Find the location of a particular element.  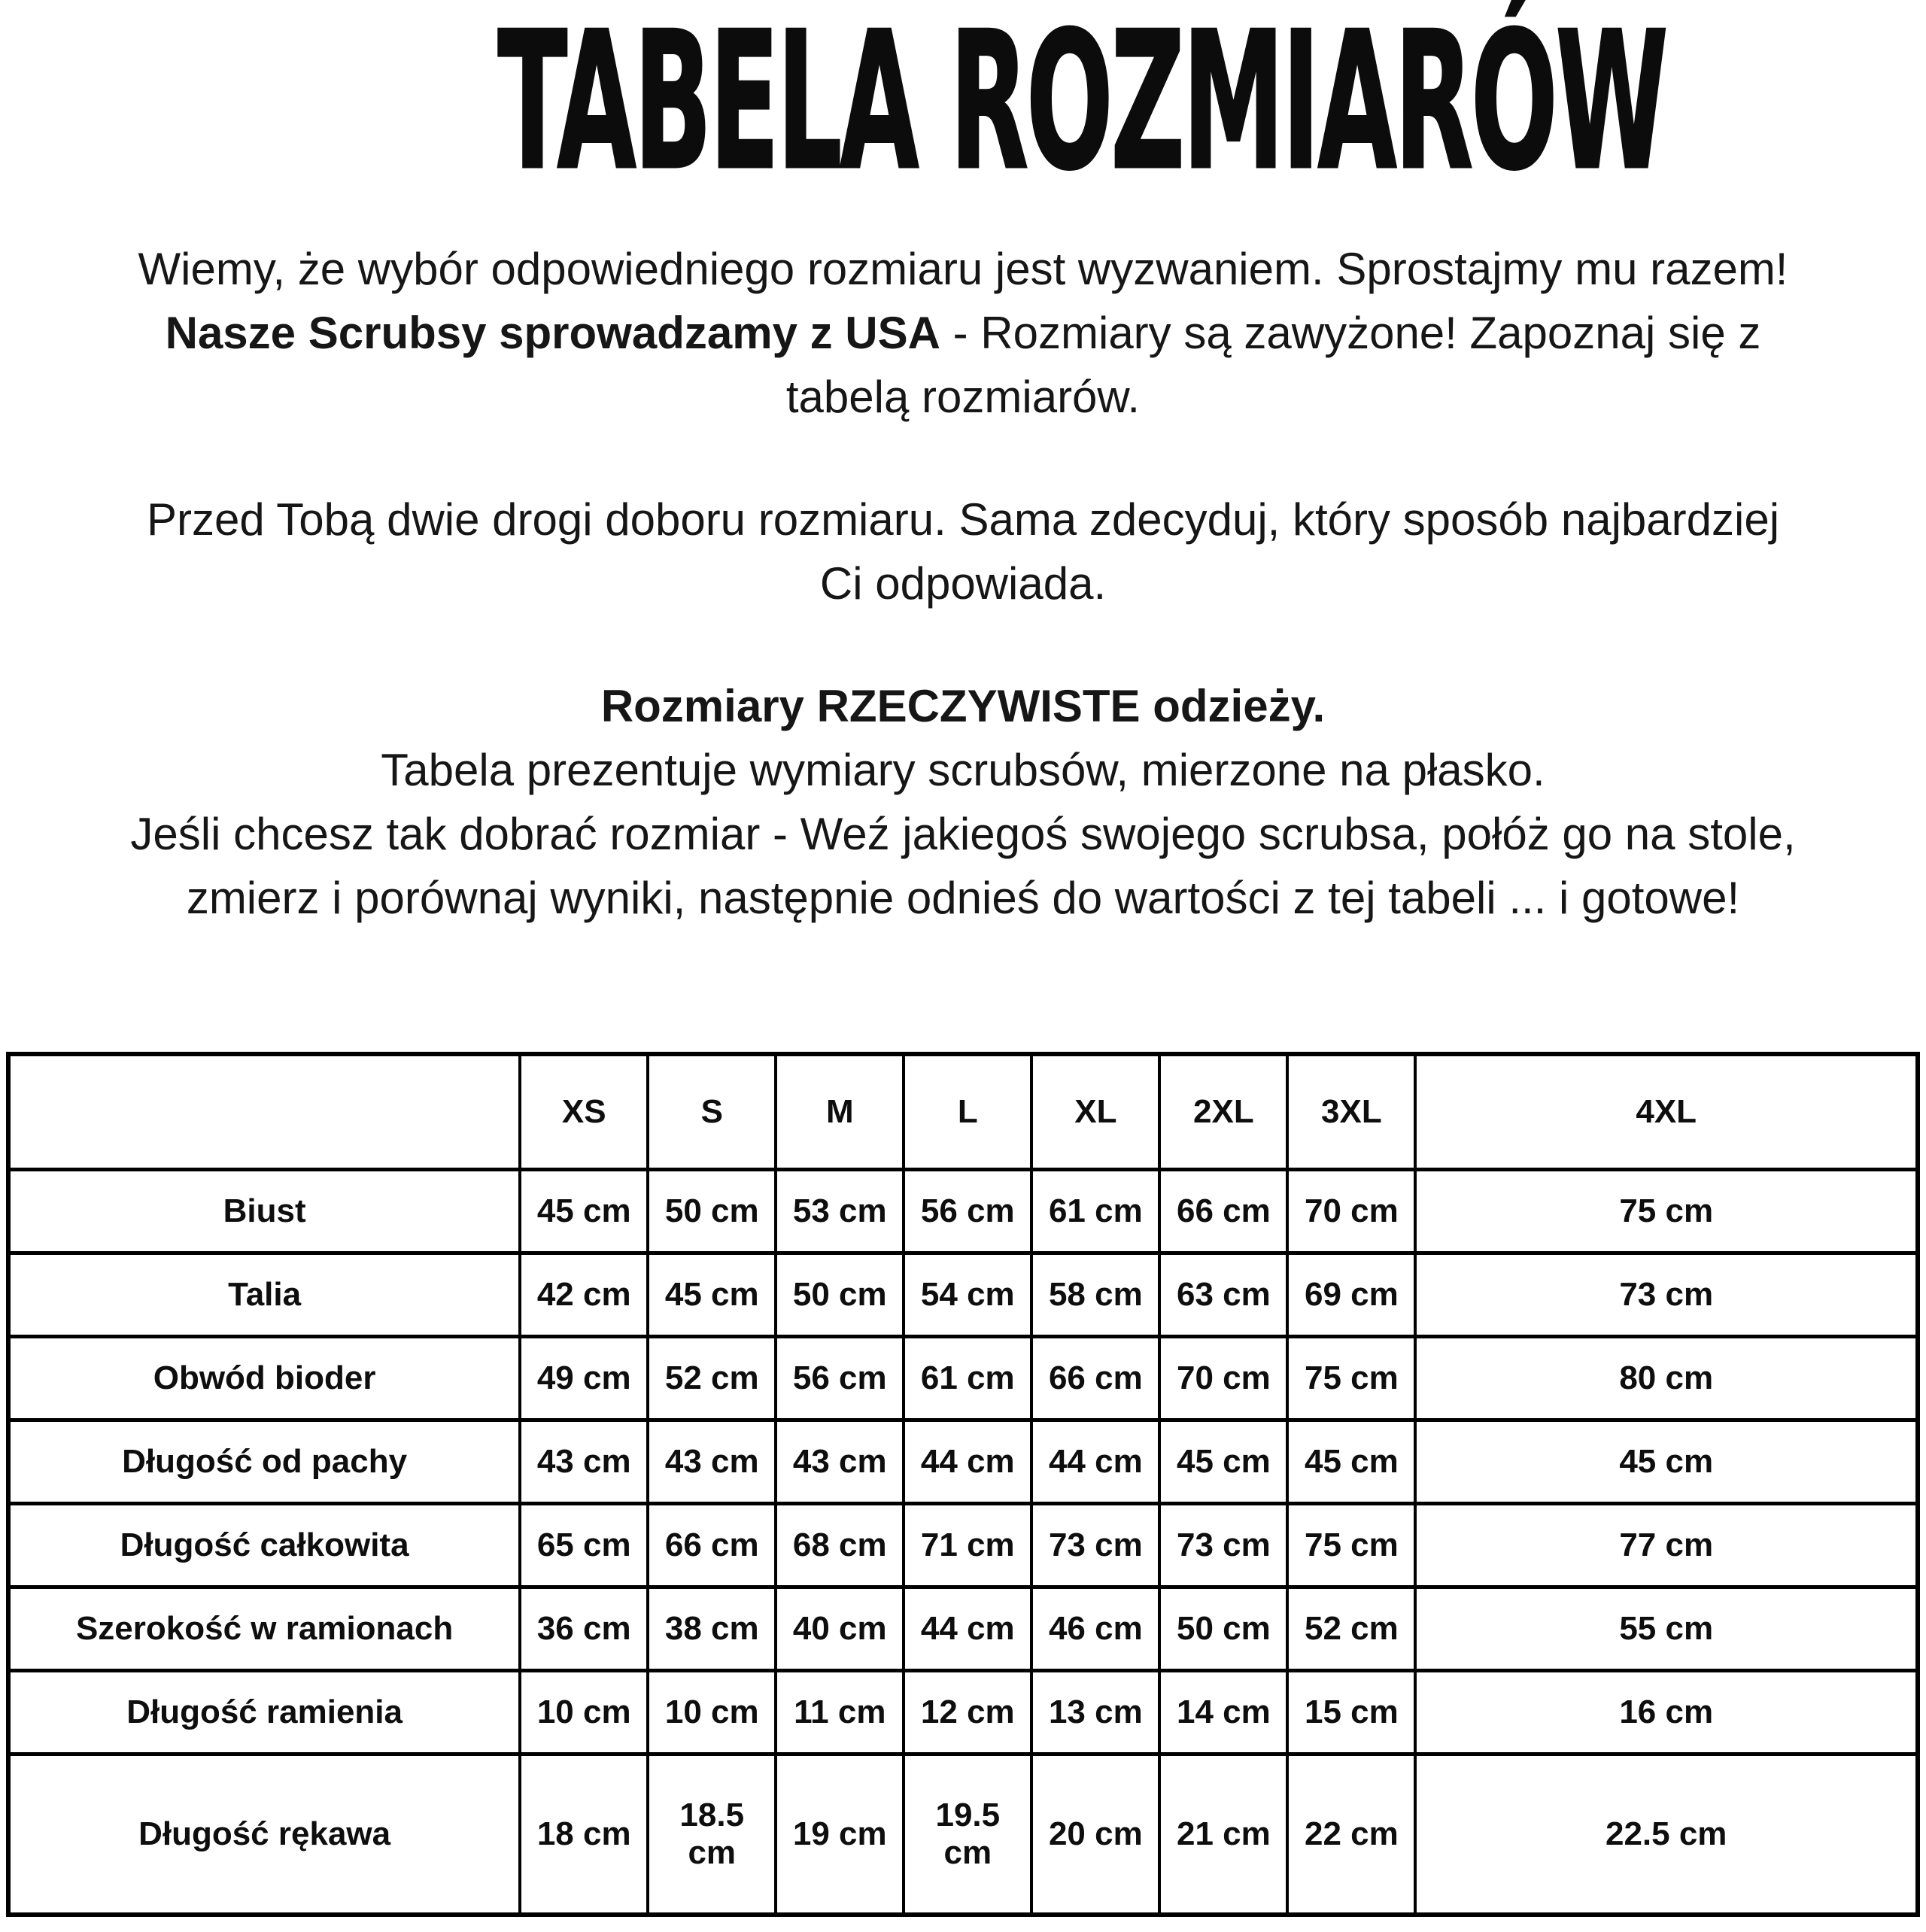

size-table-header: XS S M L XL 2XL 3XL 4XL is located at coordinates (962, 1112).